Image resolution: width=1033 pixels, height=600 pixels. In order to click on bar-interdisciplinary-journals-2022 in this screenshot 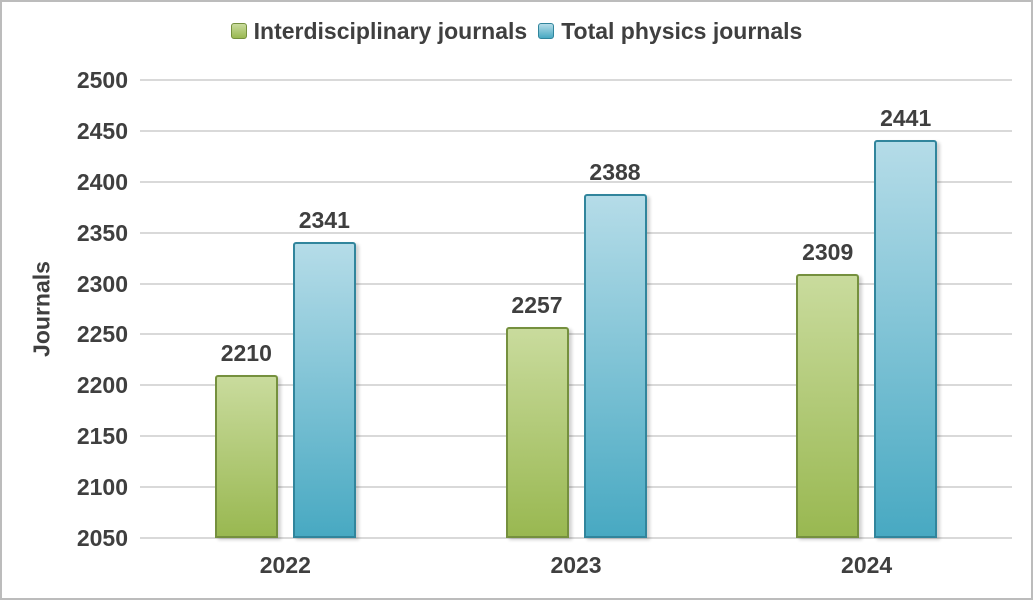, I will do `click(246, 456)`.